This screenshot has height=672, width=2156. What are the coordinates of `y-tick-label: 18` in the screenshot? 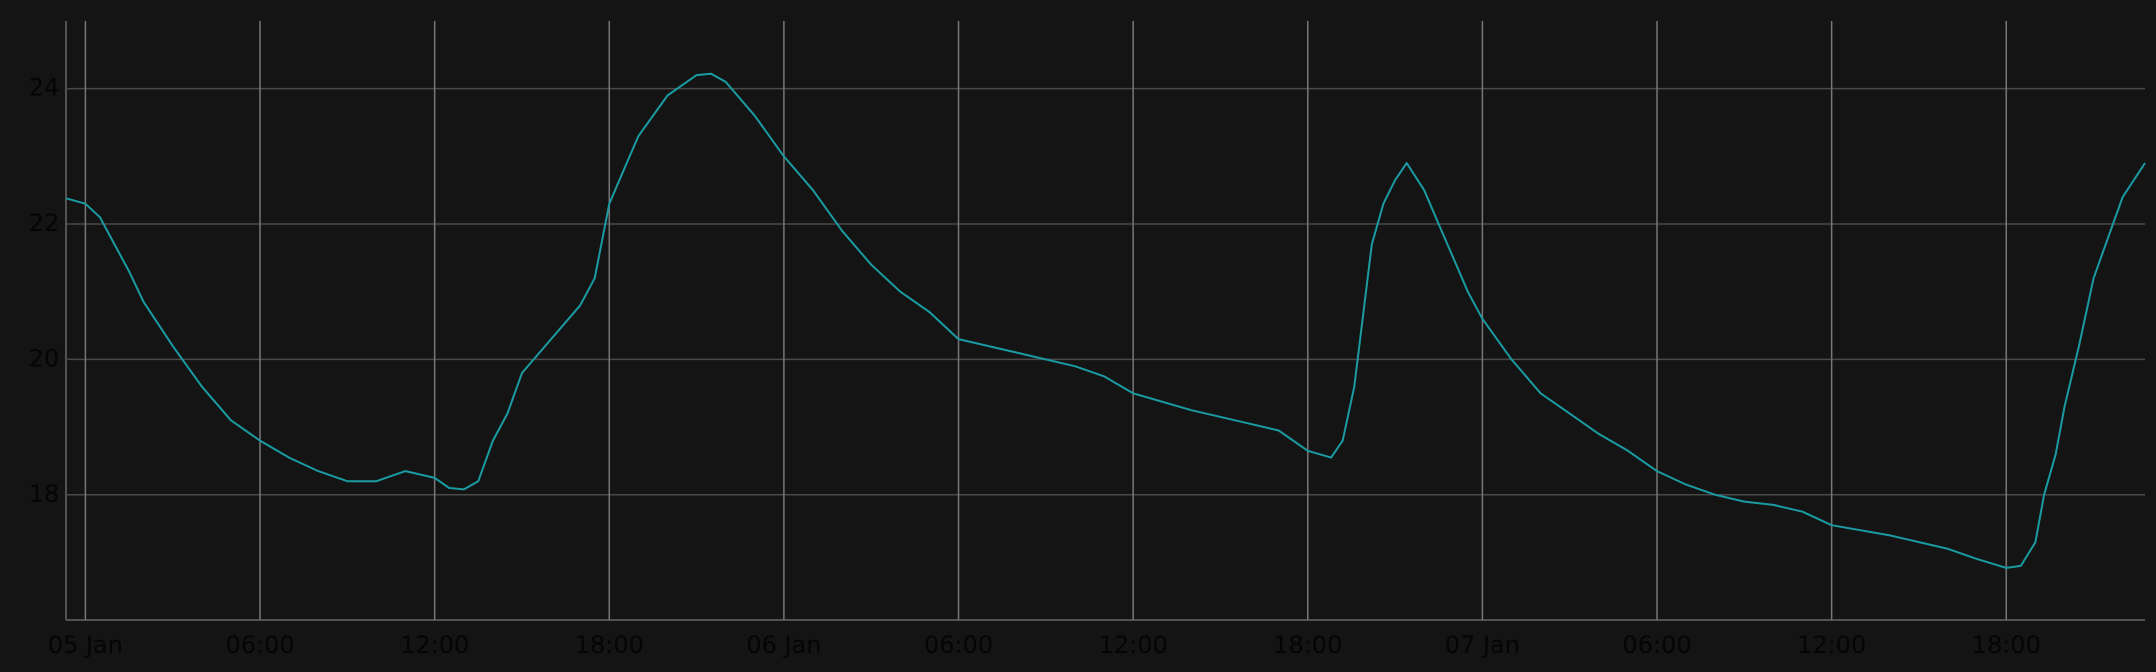 It's located at (44, 494).